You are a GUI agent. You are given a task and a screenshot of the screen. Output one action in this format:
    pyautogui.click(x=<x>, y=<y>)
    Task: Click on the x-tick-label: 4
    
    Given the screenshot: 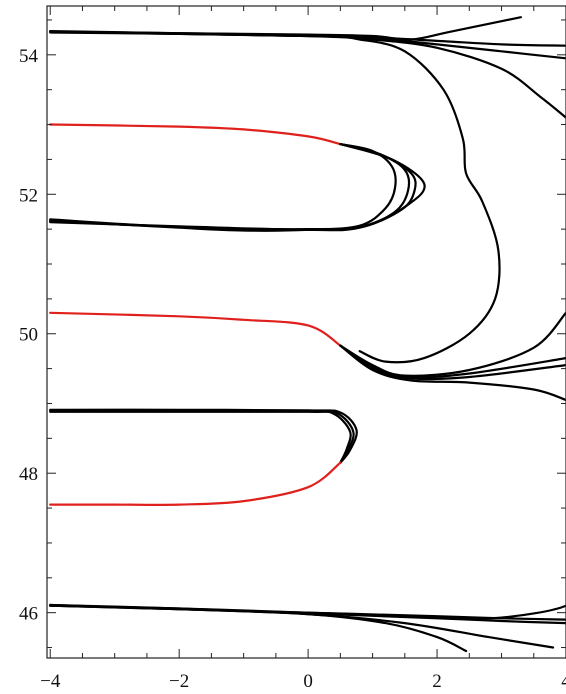 What is the action you would take?
    pyautogui.click(x=563, y=681)
    